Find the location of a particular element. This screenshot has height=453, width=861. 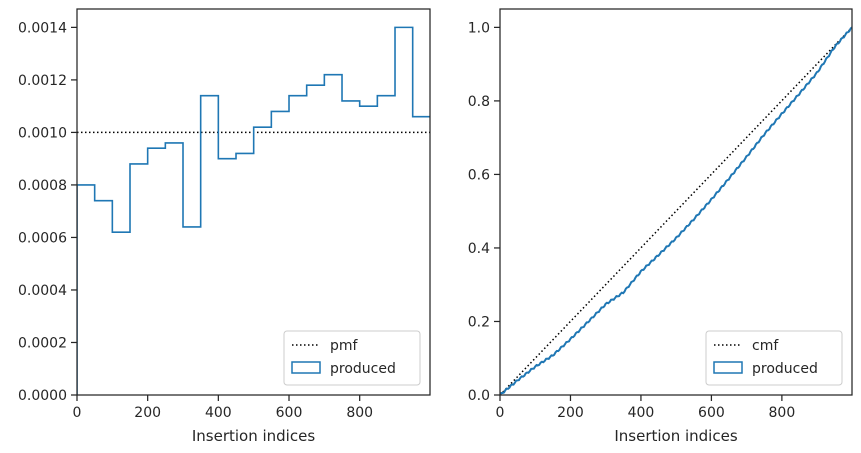

y-tick-label: 0.0010 is located at coordinates (42, 133).